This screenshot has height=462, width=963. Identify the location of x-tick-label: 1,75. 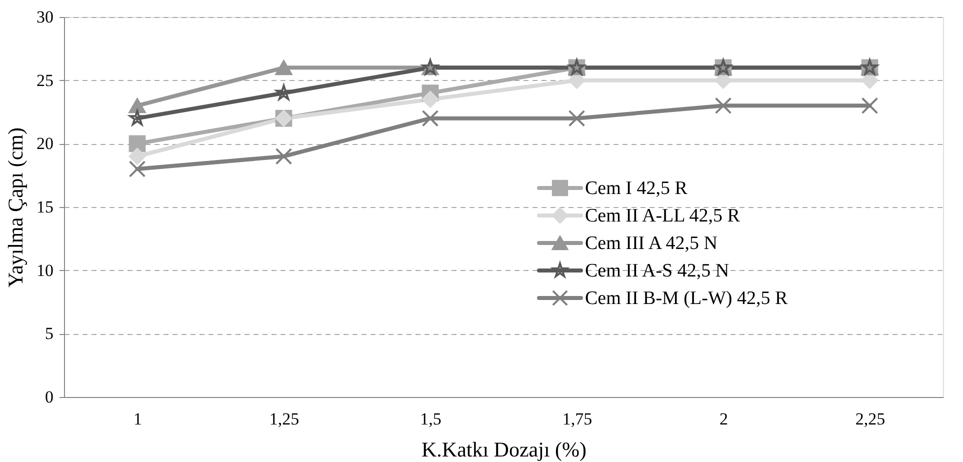
(577, 419).